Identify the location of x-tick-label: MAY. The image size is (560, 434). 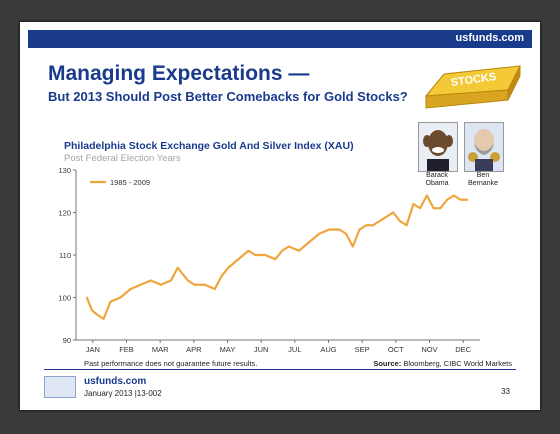
(228, 349).